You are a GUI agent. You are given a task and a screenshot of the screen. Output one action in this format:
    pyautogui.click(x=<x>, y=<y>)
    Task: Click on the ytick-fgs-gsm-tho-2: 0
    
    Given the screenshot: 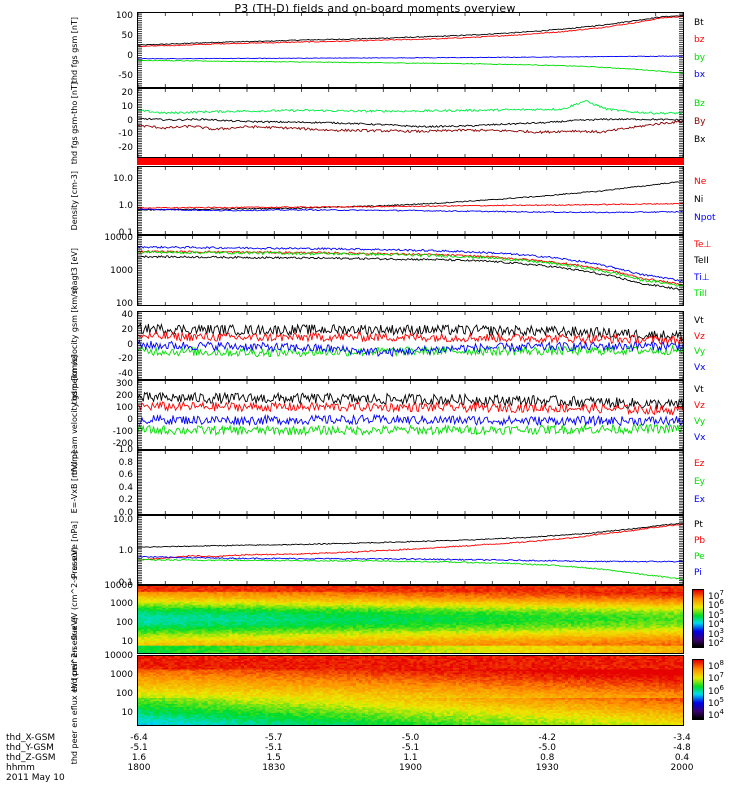 What is the action you would take?
    pyautogui.click(x=130, y=120)
    